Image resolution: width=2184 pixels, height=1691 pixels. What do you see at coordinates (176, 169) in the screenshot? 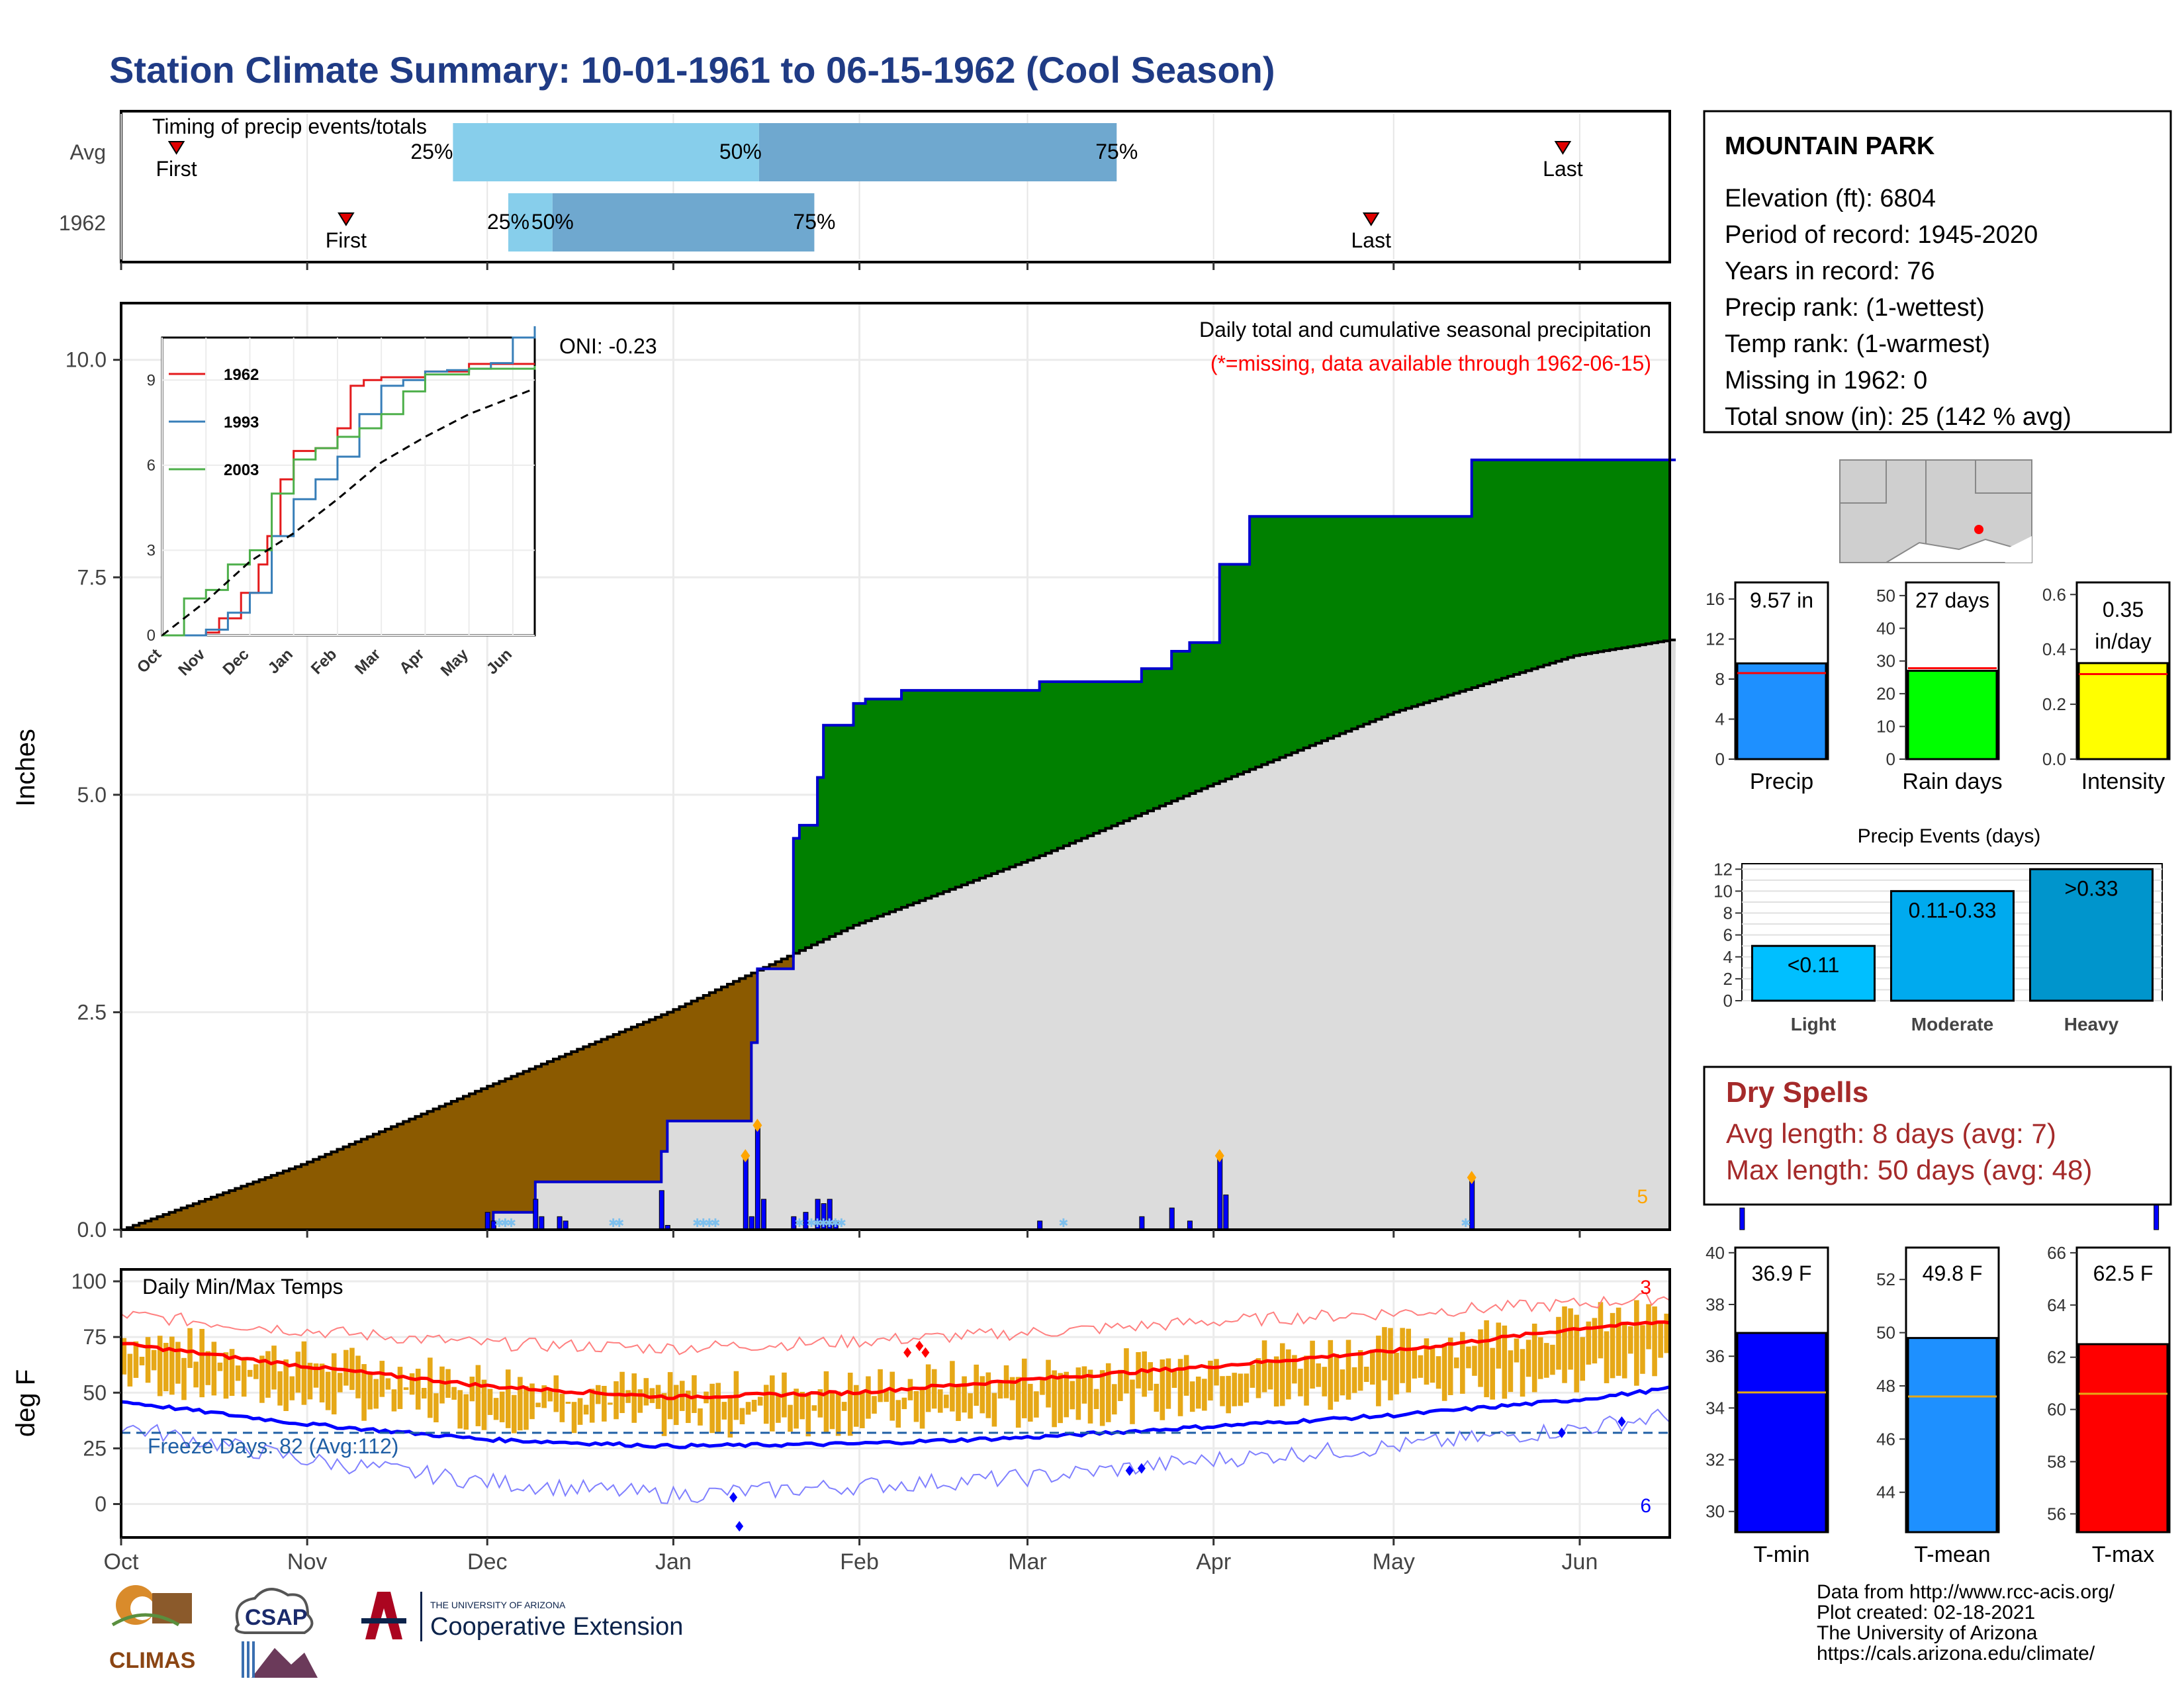
I see `timing-first-label: First` at bounding box center [176, 169].